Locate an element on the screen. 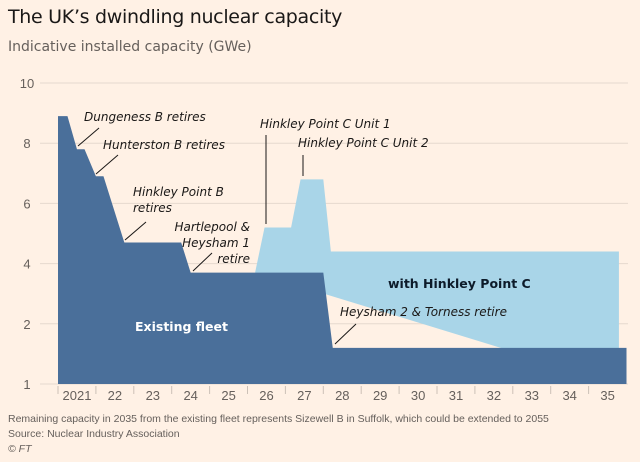  annotation-text: retires is located at coordinates (152, 208).